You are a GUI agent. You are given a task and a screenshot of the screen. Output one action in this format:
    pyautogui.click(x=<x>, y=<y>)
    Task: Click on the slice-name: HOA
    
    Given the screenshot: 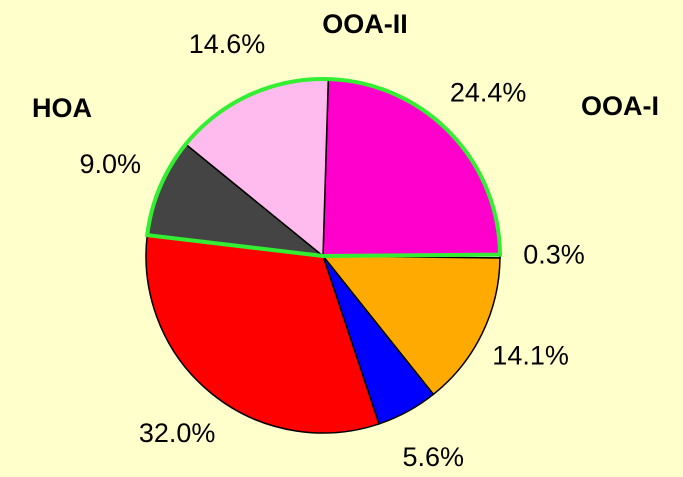 What is the action you would take?
    pyautogui.click(x=62, y=108)
    